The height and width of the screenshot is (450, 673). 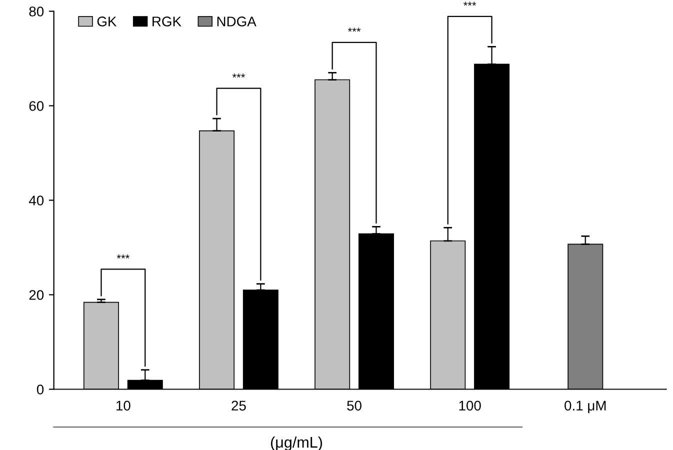 I want to click on y-tick-label: 40, so click(x=36, y=201).